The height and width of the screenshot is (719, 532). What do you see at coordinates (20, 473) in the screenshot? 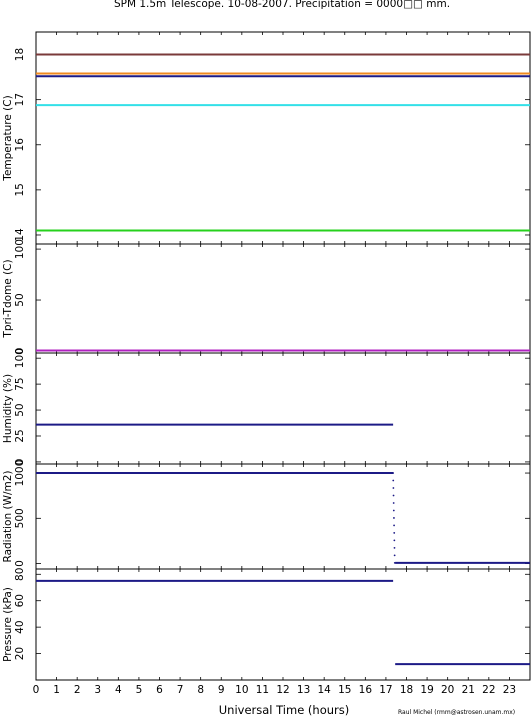
I see `y-tick-label: 1000` at bounding box center [20, 473].